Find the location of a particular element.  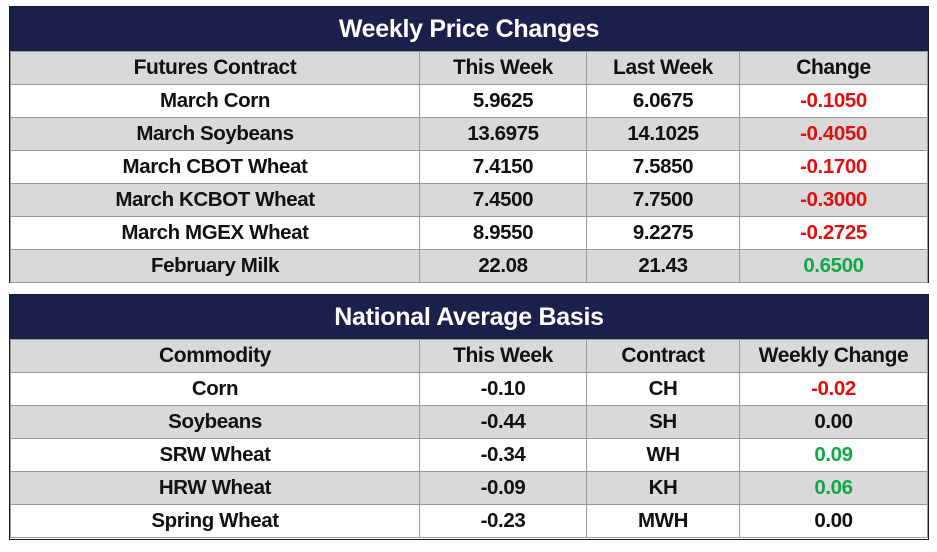

commodity-cell: Spring Wheat is located at coordinates (215, 521).